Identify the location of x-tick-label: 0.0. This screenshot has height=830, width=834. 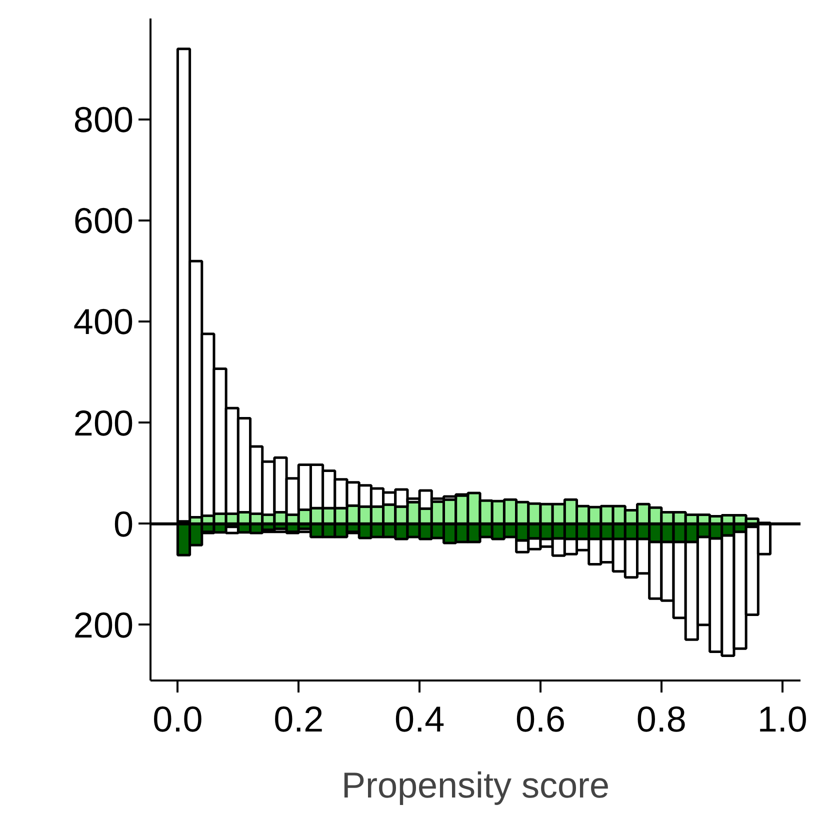
(177, 719).